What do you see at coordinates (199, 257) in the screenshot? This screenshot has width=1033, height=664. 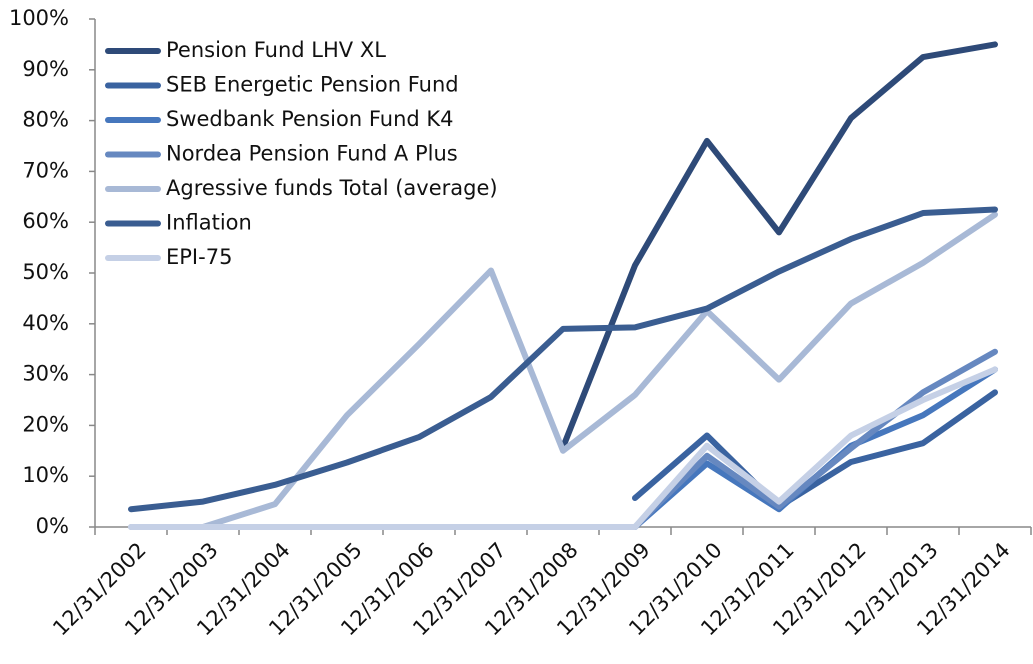 I see `legend-label: EPI-75` at bounding box center [199, 257].